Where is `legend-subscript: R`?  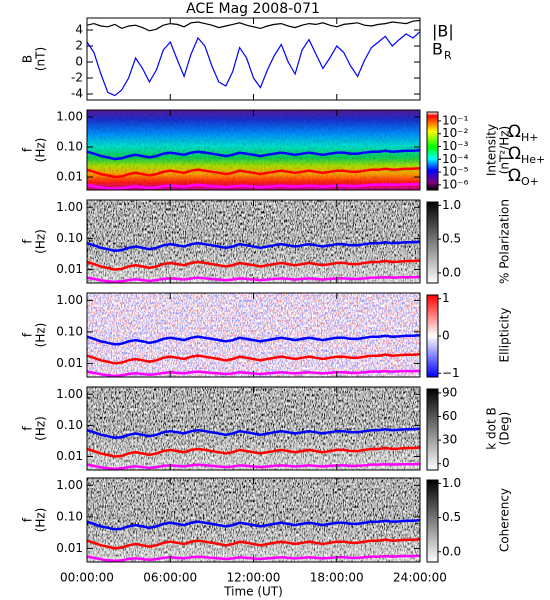
legend-subscript: R is located at coordinates (448, 55).